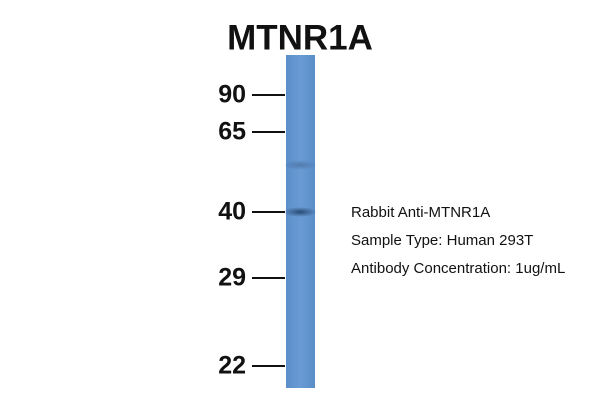 This screenshot has height=400, width=600. I want to click on marker-label: 90, so click(232, 95).